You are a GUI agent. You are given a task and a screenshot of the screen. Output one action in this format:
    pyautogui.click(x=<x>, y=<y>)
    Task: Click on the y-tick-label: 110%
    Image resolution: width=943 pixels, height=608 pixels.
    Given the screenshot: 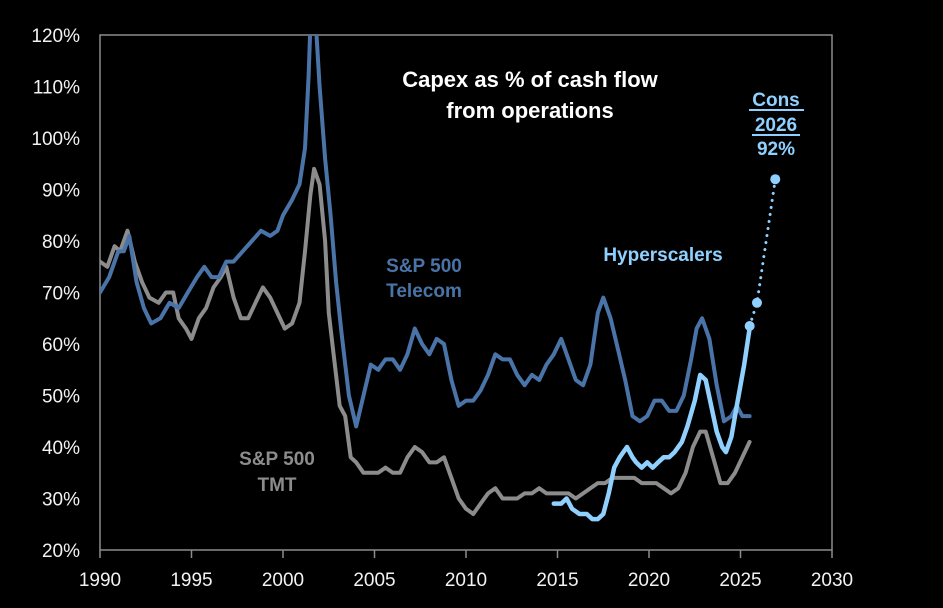 What is the action you would take?
    pyautogui.click(x=56, y=88)
    